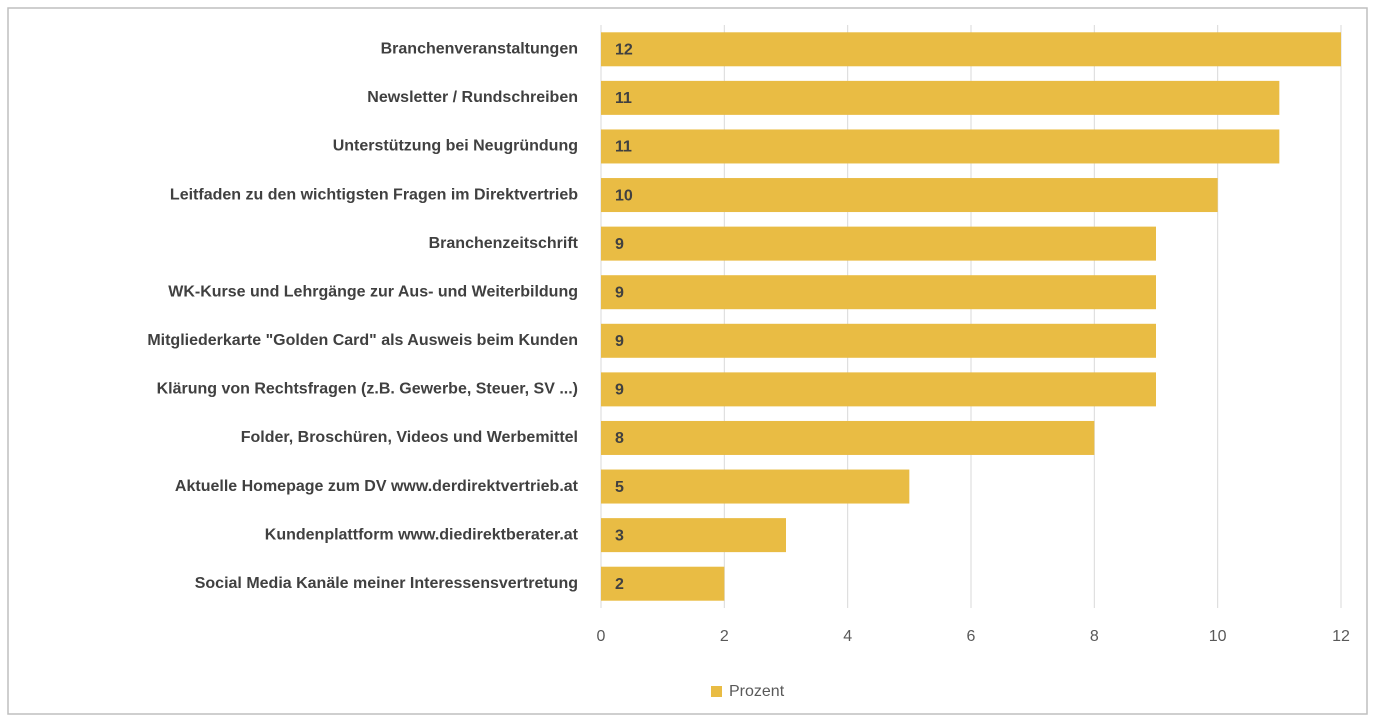  Describe the element at coordinates (1341, 636) in the screenshot. I see `x-tick-label: 12` at that location.